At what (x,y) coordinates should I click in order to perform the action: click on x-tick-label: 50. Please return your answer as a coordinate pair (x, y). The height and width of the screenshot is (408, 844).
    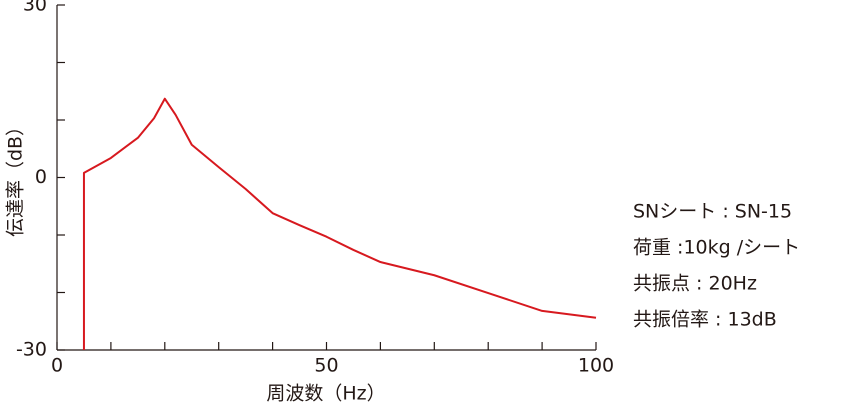
    Looking at the image, I should click on (326, 366).